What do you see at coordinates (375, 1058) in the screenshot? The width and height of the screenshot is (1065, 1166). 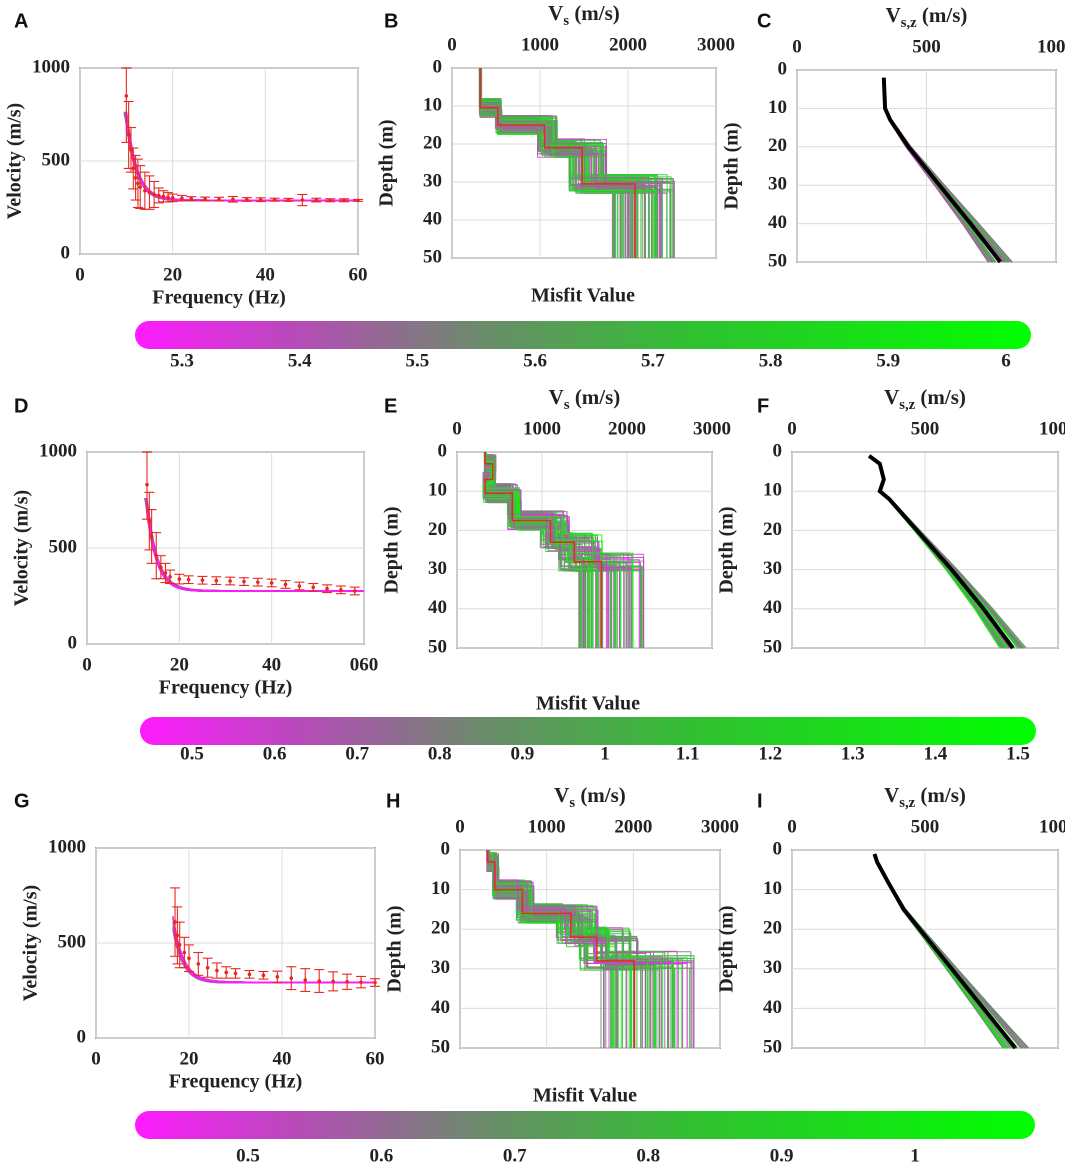 I see `x-tick-label: 60` at bounding box center [375, 1058].